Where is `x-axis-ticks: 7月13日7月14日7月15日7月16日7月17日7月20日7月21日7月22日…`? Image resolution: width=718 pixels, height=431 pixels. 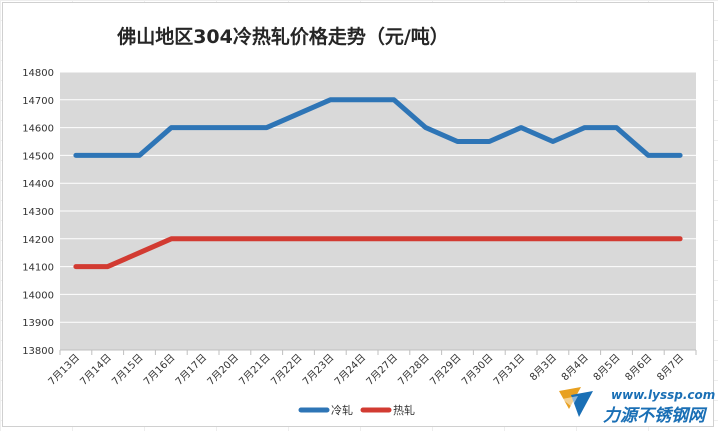 x-axis-ticks: 7月13日7月14日7月15日7月16日7月17日7月20日7月21日7月22日… is located at coordinates (371, 368).